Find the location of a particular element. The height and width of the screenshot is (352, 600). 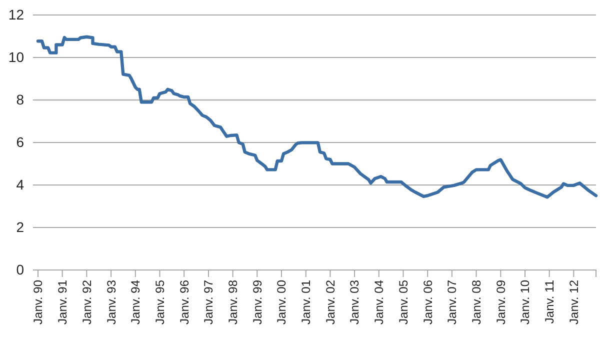

x-tick-label: Janv. 94 is located at coordinates (135, 302).